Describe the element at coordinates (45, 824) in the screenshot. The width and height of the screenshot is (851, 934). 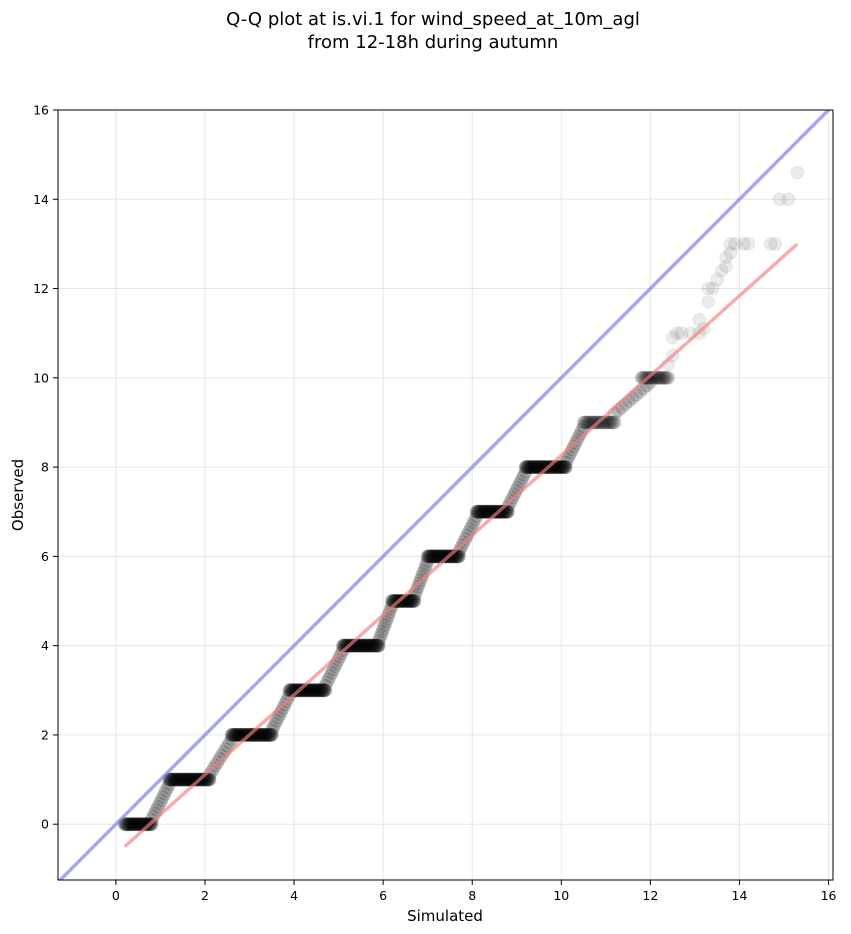
I see `y-tick-label: 0` at that location.